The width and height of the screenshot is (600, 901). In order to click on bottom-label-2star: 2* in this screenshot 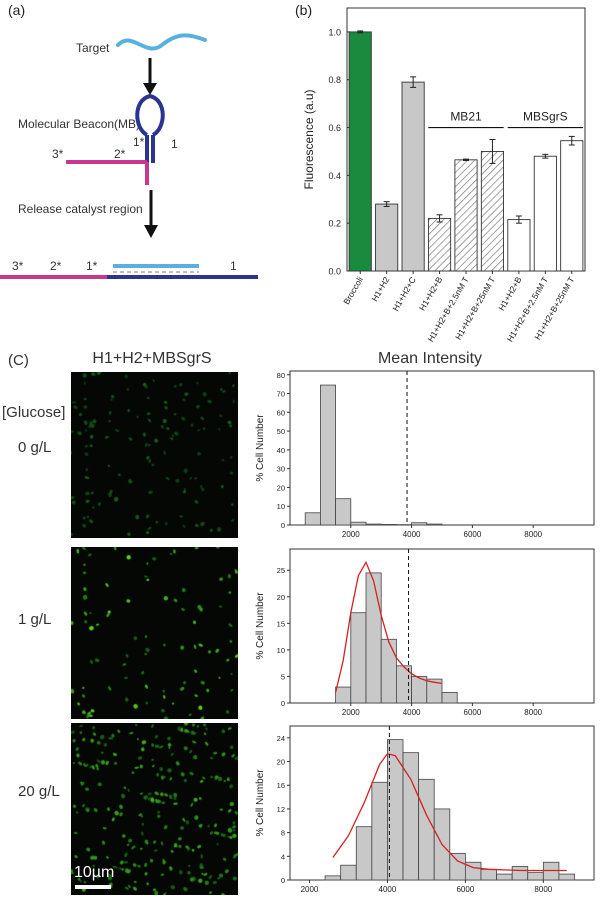, I will do `click(56, 266)`.